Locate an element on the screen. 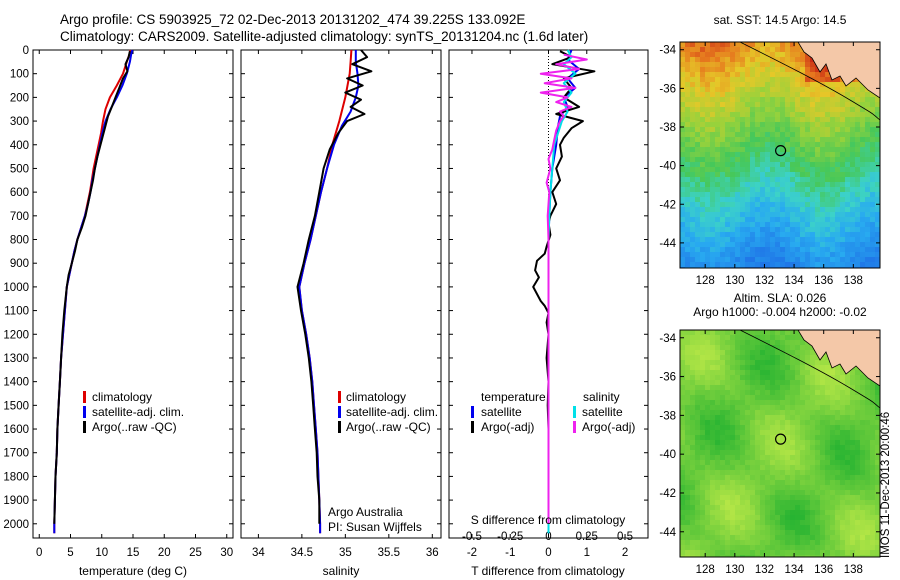  land-mass is located at coordinates (838, 70).